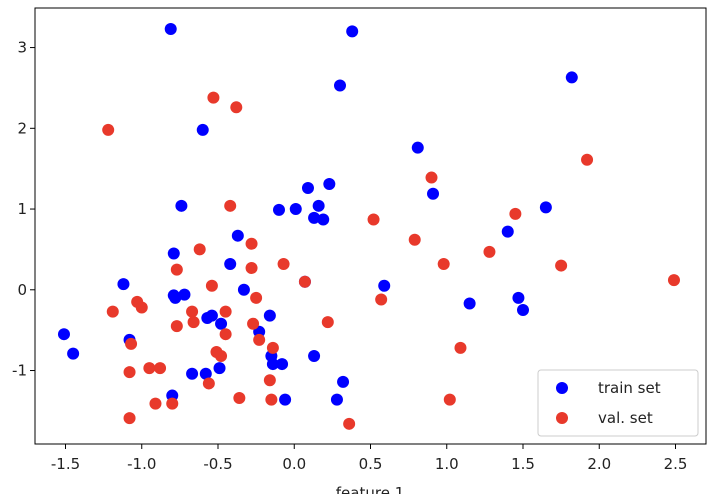 This screenshot has width=726, height=494. I want to click on legend-label: val. set, so click(625, 418).